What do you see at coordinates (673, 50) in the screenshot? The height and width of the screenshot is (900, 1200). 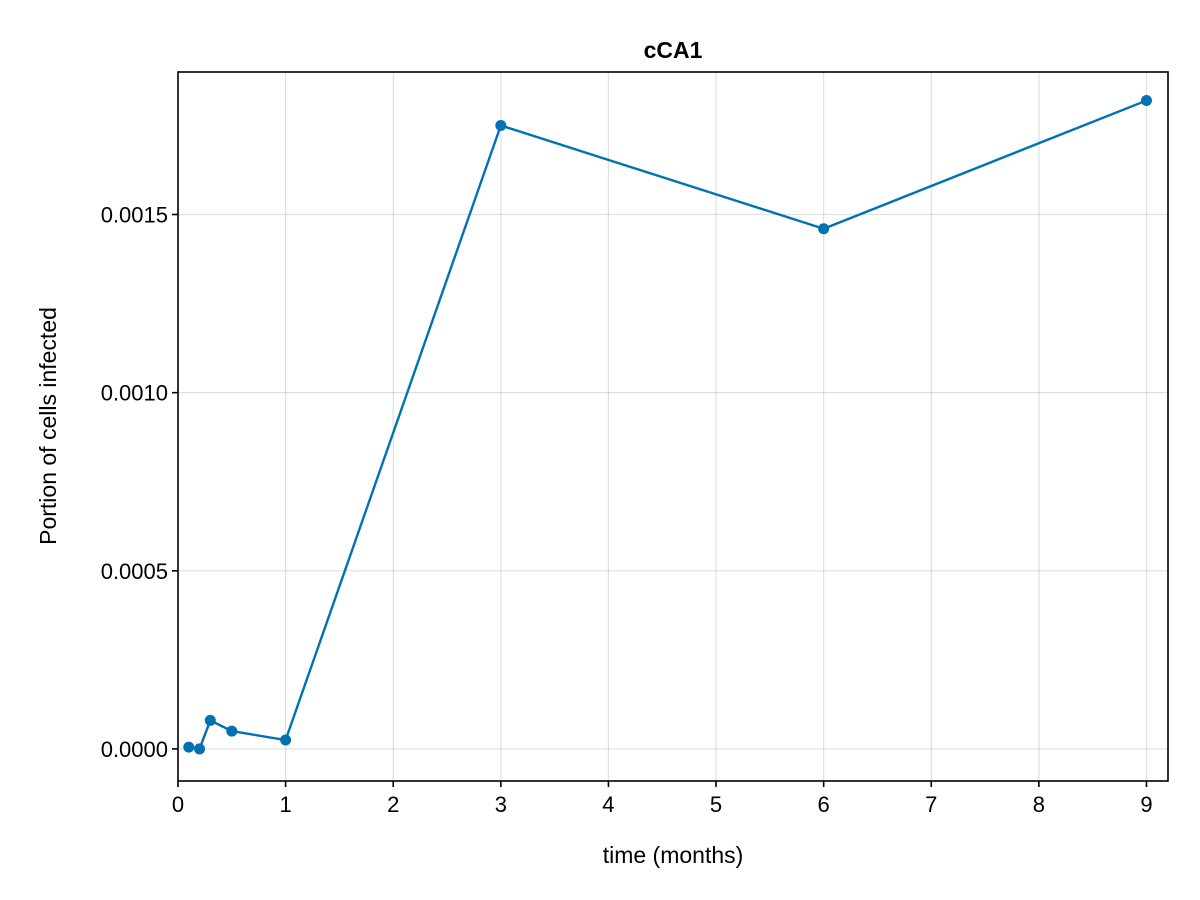 I see `chart-title: cCA1` at bounding box center [673, 50].